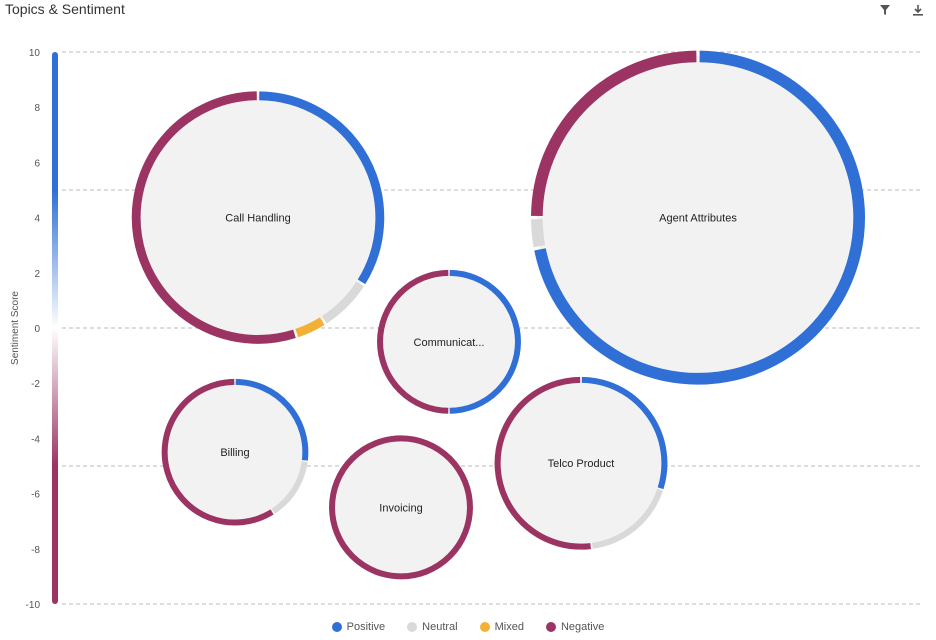 This screenshot has width=936, height=640. Describe the element at coordinates (35, 53) in the screenshot. I see `y-tick-label: 10` at that location.